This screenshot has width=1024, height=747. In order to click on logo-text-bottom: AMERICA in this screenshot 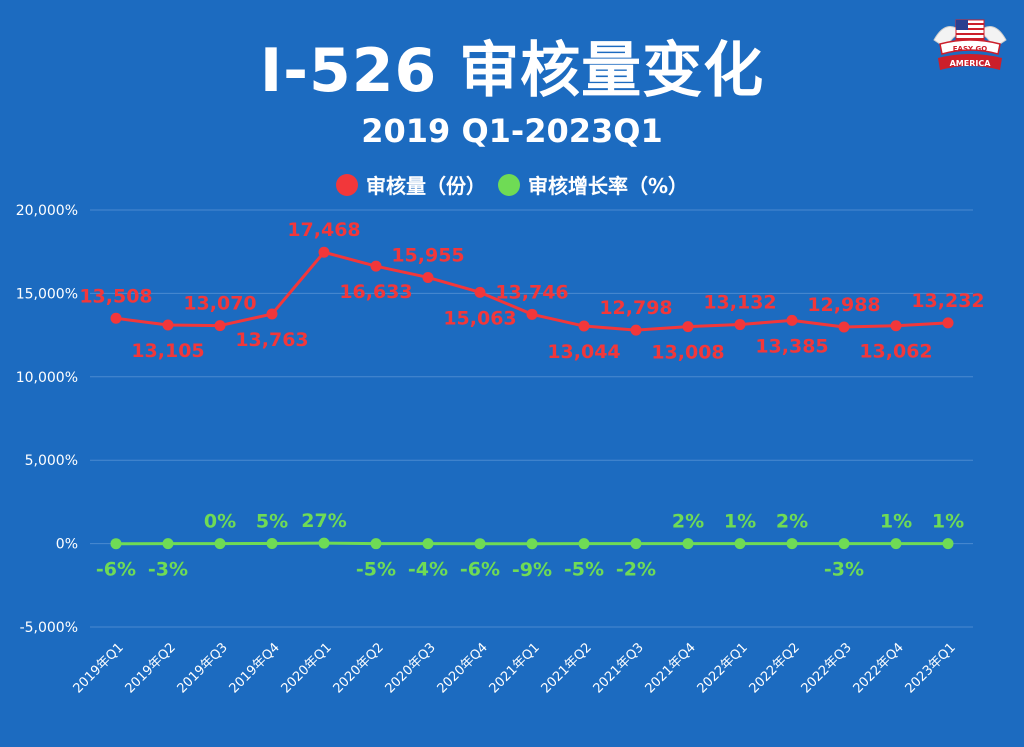, I will do `click(971, 63)`.